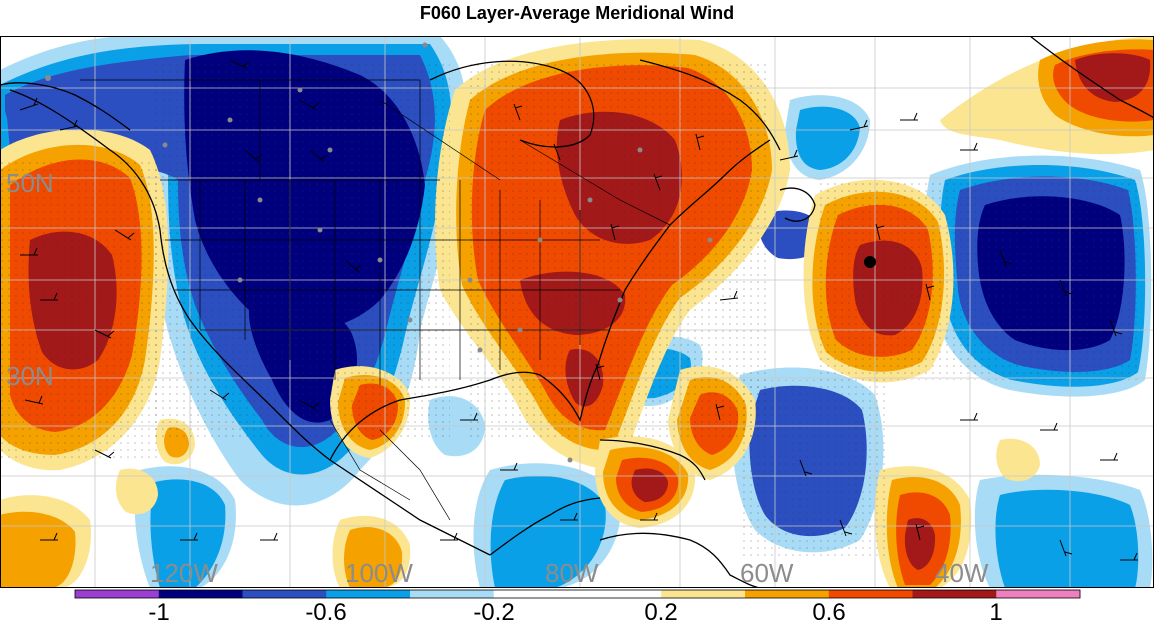  I want to click on coastline-alaska, so click(65, 106).